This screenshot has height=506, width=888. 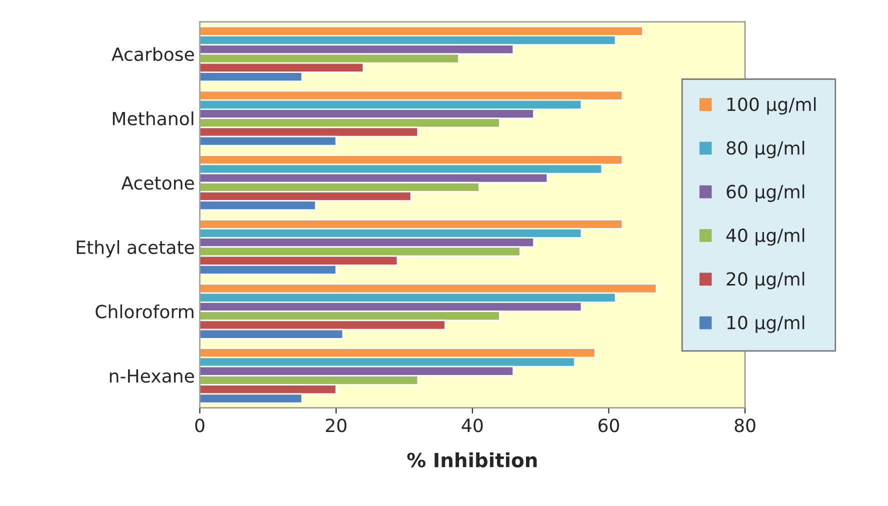 I want to click on x-axis-title: % Inhibition, so click(x=472, y=460).